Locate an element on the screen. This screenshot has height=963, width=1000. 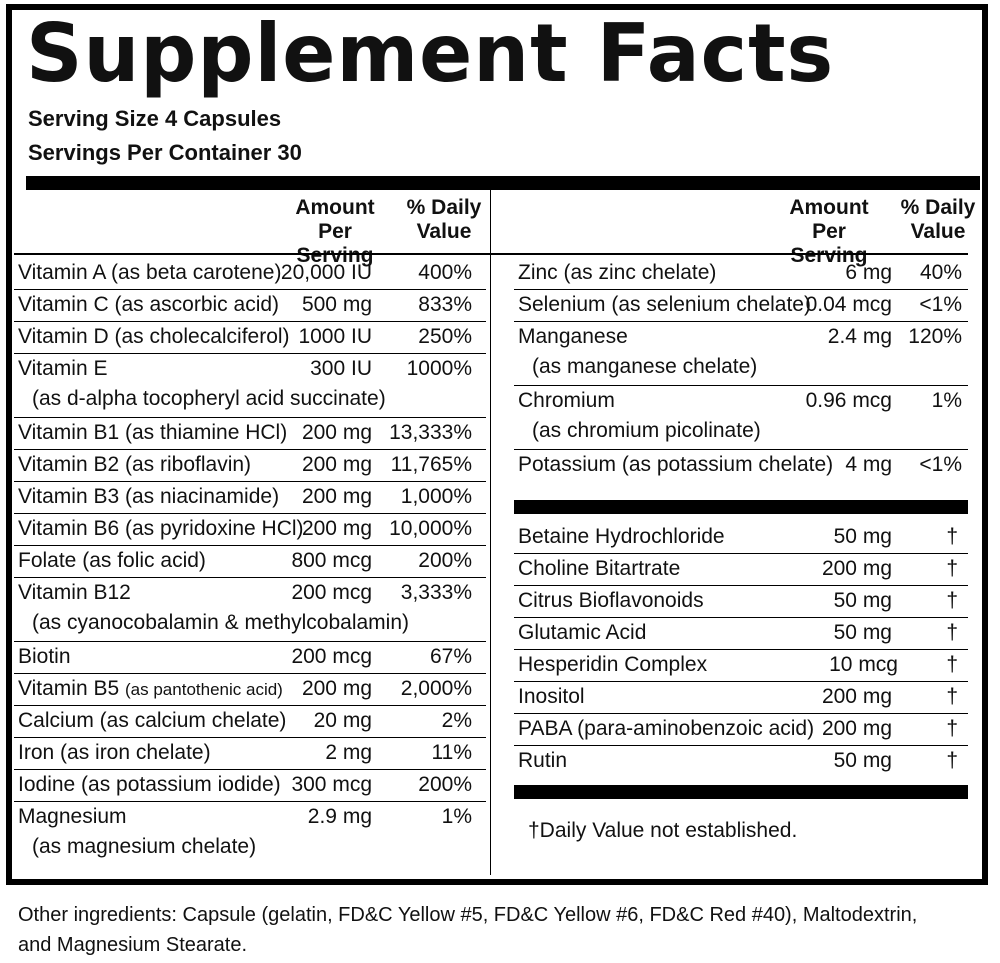
nutrient-name: Vitamin C (as ascorbic acid) is located at coordinates (149, 304).